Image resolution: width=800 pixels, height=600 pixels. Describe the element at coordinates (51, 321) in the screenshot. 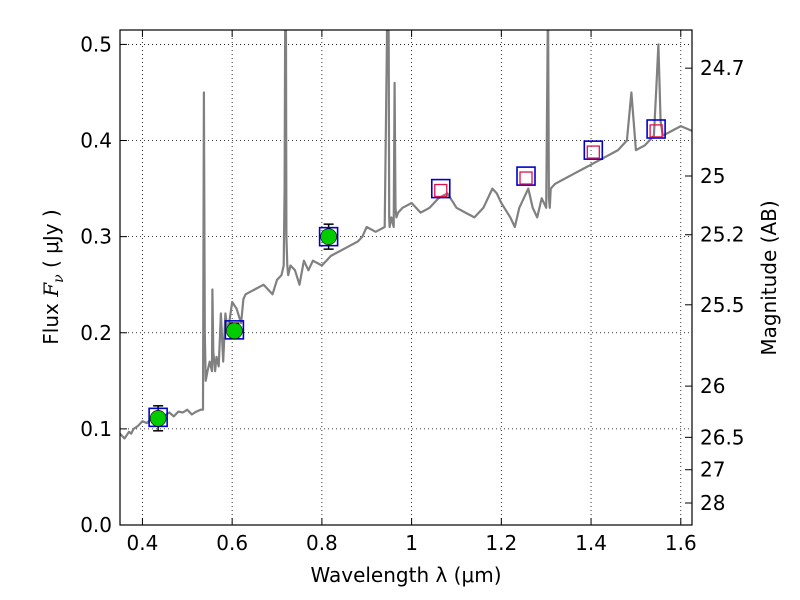

I see `y-axis-title-lead: Flux` at that location.